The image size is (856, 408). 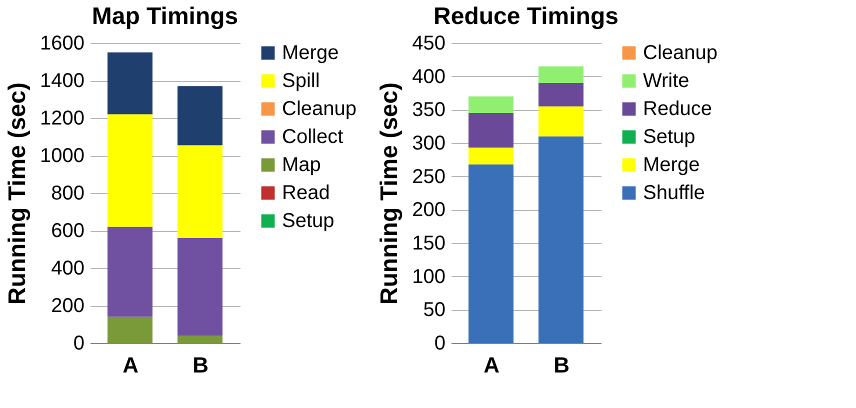 What do you see at coordinates (526, 16) in the screenshot?
I see `chart-title: Reduce Timings` at bounding box center [526, 16].